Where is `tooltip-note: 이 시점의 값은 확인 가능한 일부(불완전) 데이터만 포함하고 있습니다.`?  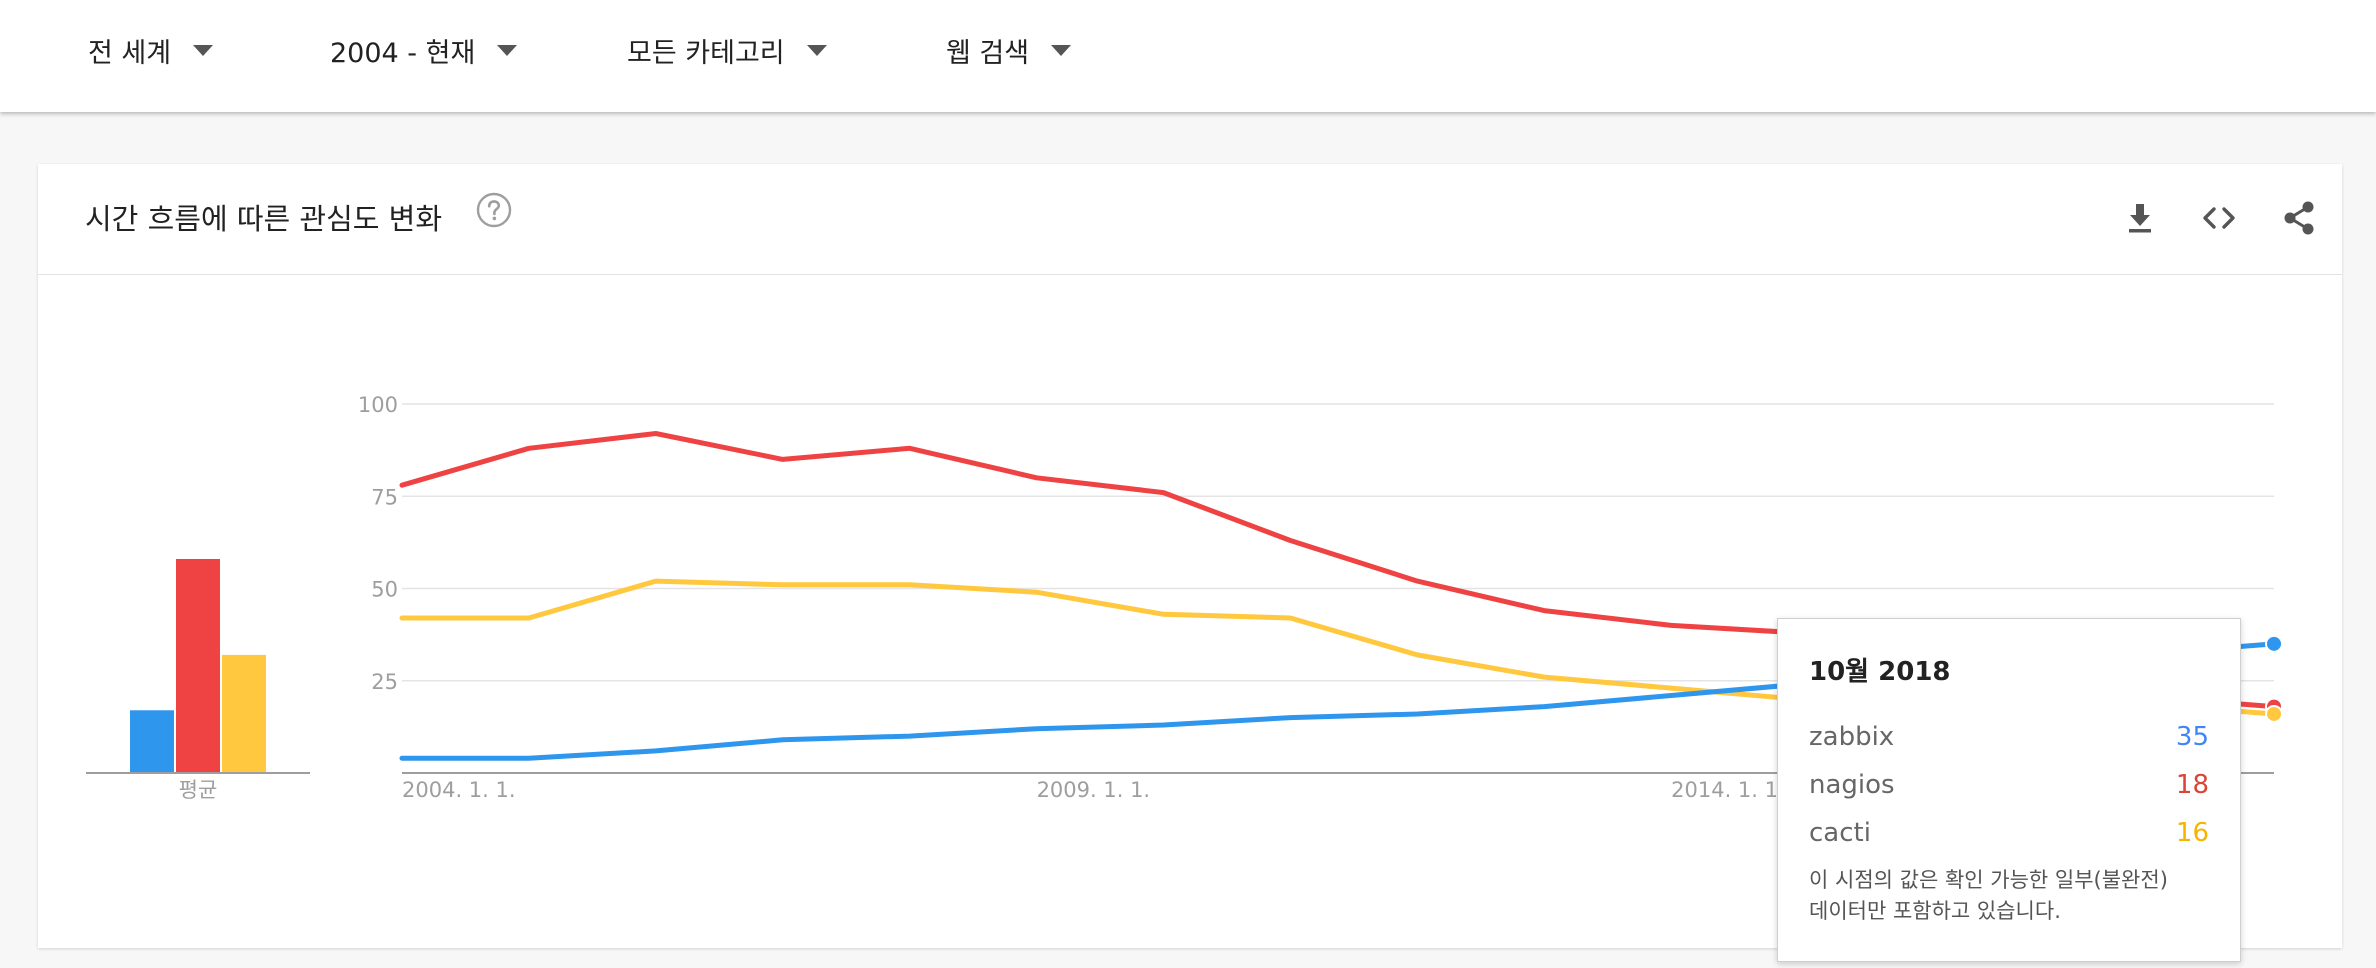 tooltip-note: 이 시점의 값은 확인 가능한 일부(불완전) 데이터만 포함하고 있습니다. is located at coordinates (2014, 896).